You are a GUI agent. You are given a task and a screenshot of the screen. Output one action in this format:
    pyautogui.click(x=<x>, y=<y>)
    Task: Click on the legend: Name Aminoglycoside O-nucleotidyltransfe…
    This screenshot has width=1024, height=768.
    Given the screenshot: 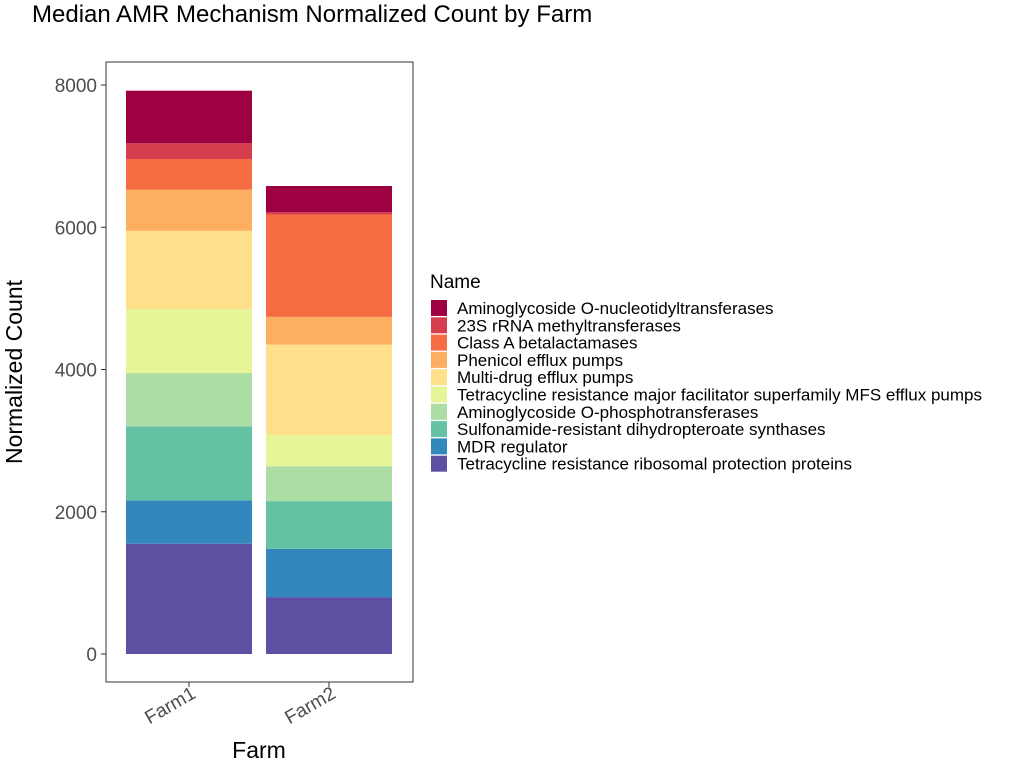 What is the action you would take?
    pyautogui.click(x=706, y=373)
    